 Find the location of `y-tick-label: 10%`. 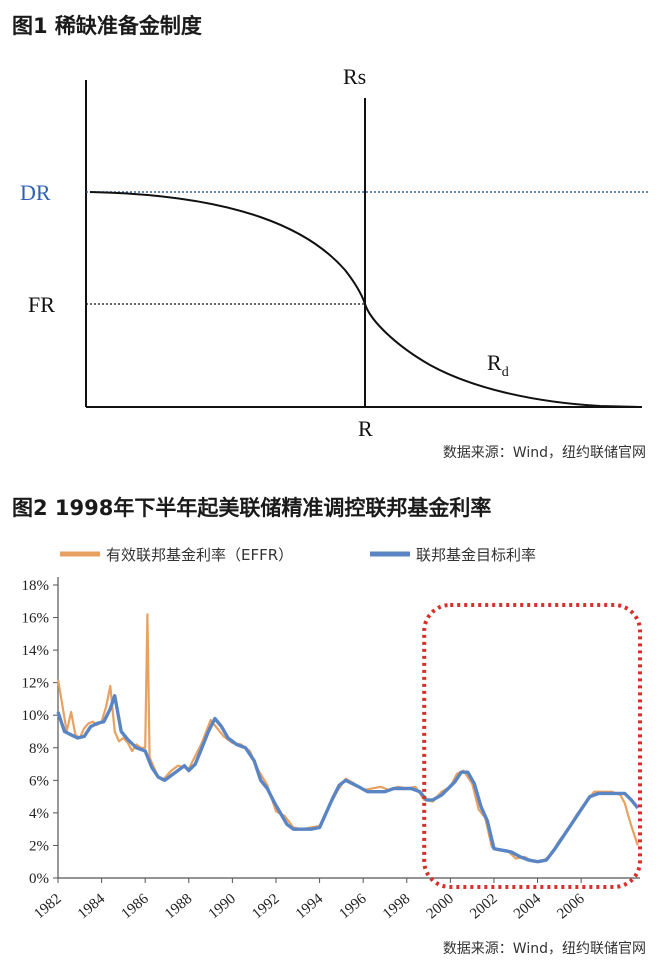

y-tick-label: 10% is located at coordinates (36, 716).